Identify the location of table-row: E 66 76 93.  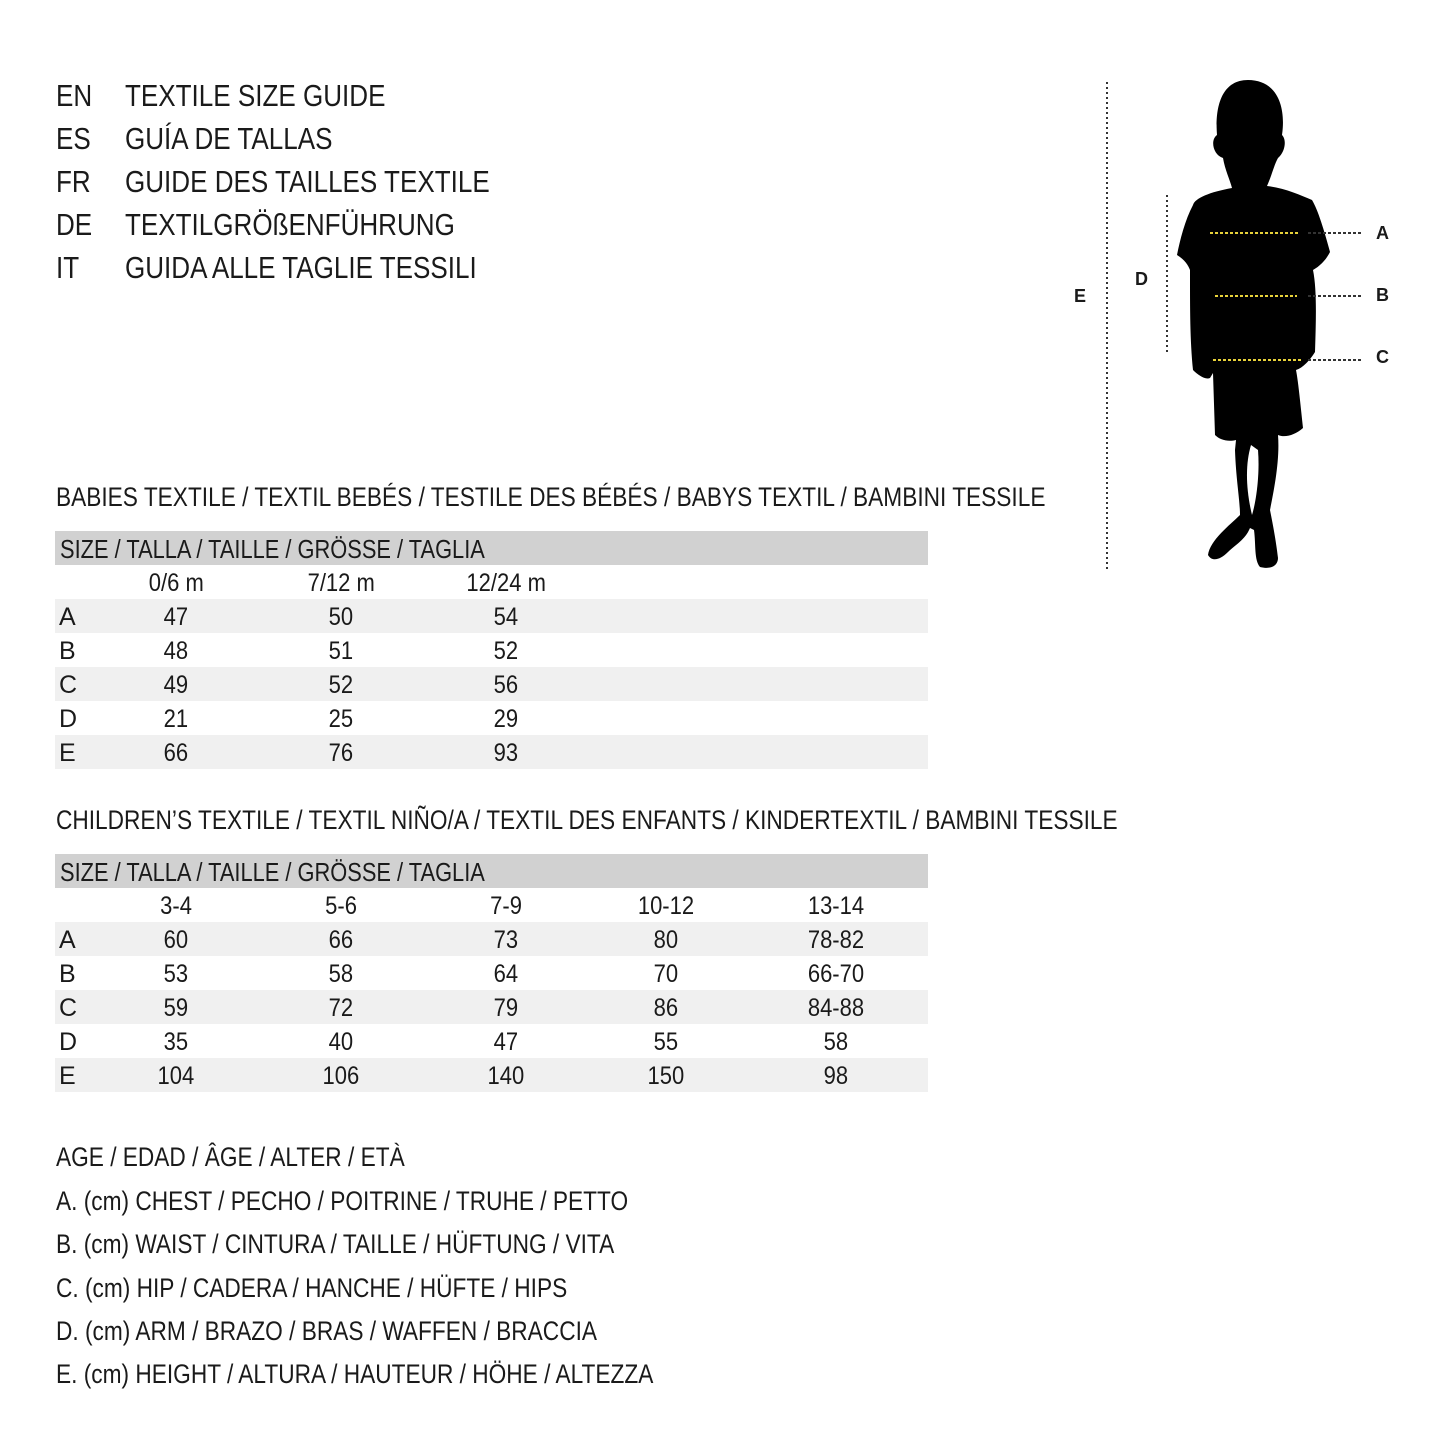
(491, 752).